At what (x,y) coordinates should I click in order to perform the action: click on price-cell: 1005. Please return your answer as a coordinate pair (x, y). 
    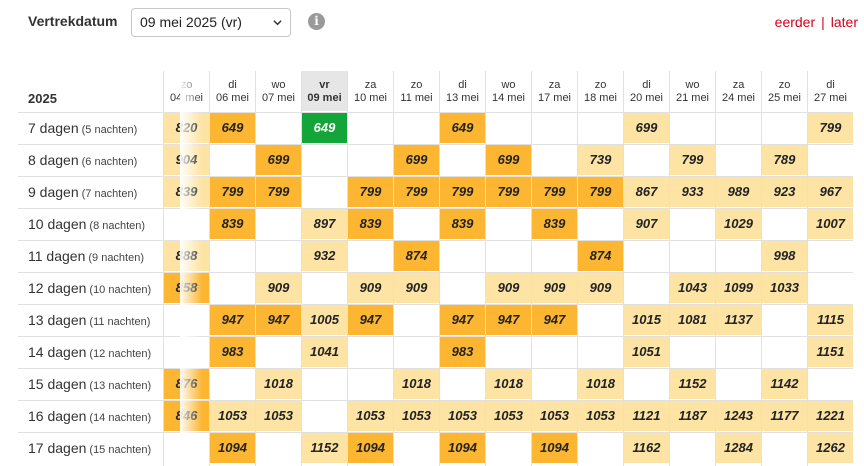
    Looking at the image, I should click on (324, 319).